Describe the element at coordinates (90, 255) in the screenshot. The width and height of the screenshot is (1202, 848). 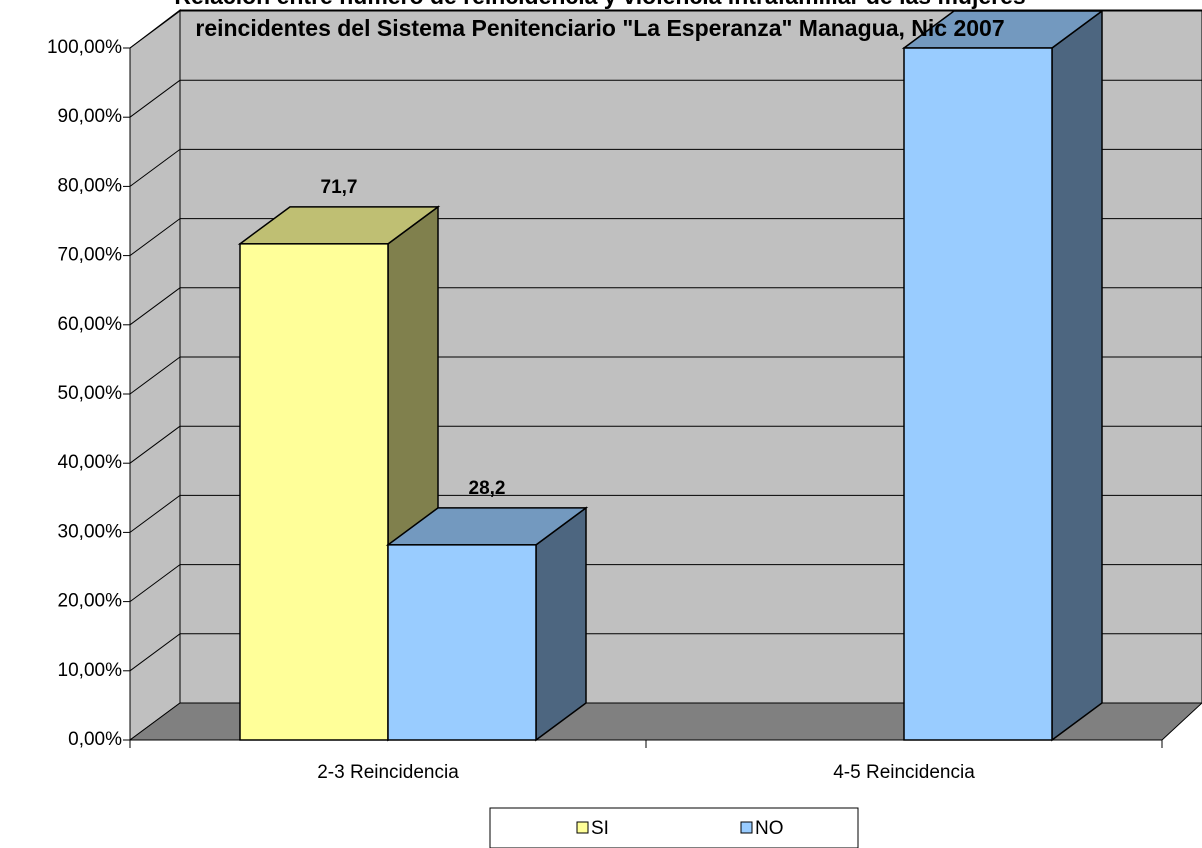
I see `y-tick-label: 70,00%` at that location.